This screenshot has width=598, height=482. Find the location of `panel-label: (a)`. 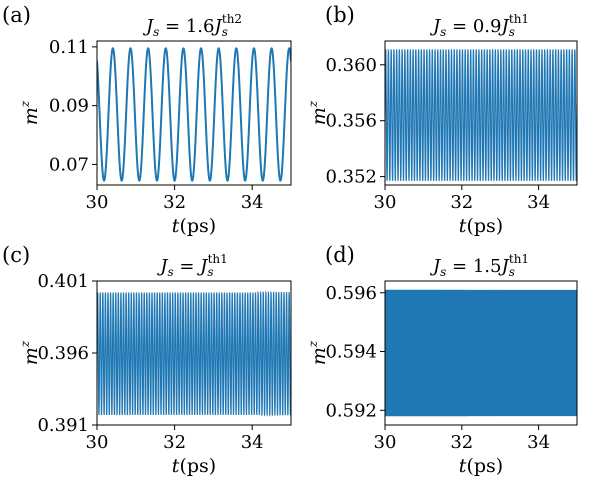

panel-label: (a) is located at coordinates (16, 15).